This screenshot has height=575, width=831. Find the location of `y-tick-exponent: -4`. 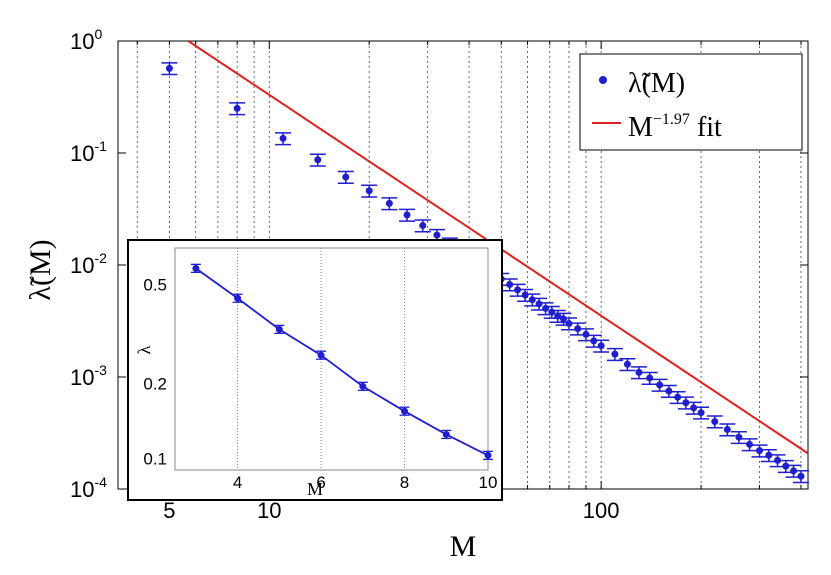

y-tick-exponent: -4 is located at coordinates (100, 482).